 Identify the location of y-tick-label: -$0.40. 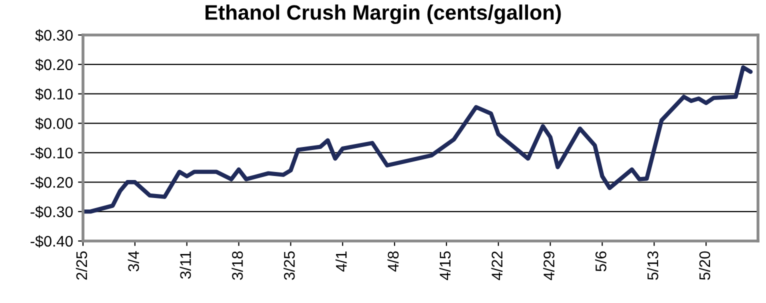
(51, 241).